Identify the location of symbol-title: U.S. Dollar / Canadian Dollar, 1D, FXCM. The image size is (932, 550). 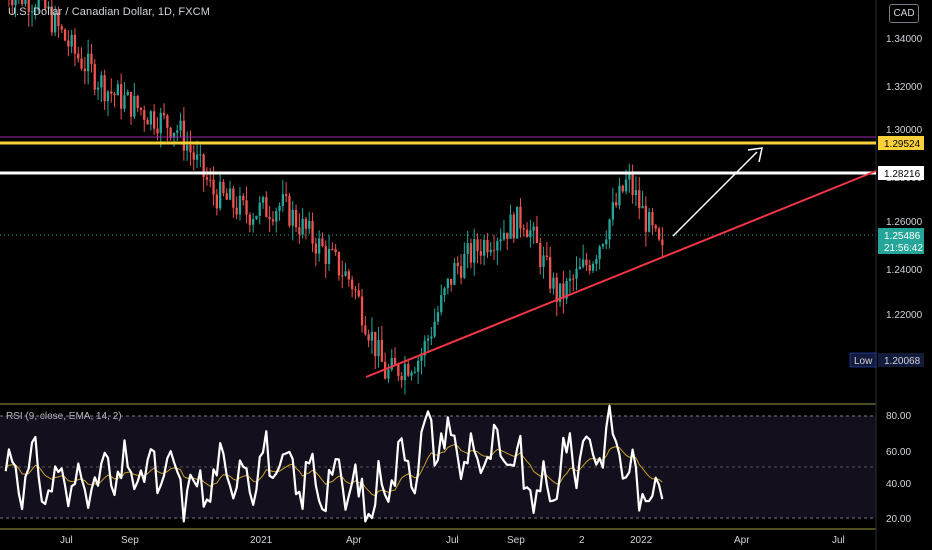
(109, 12).